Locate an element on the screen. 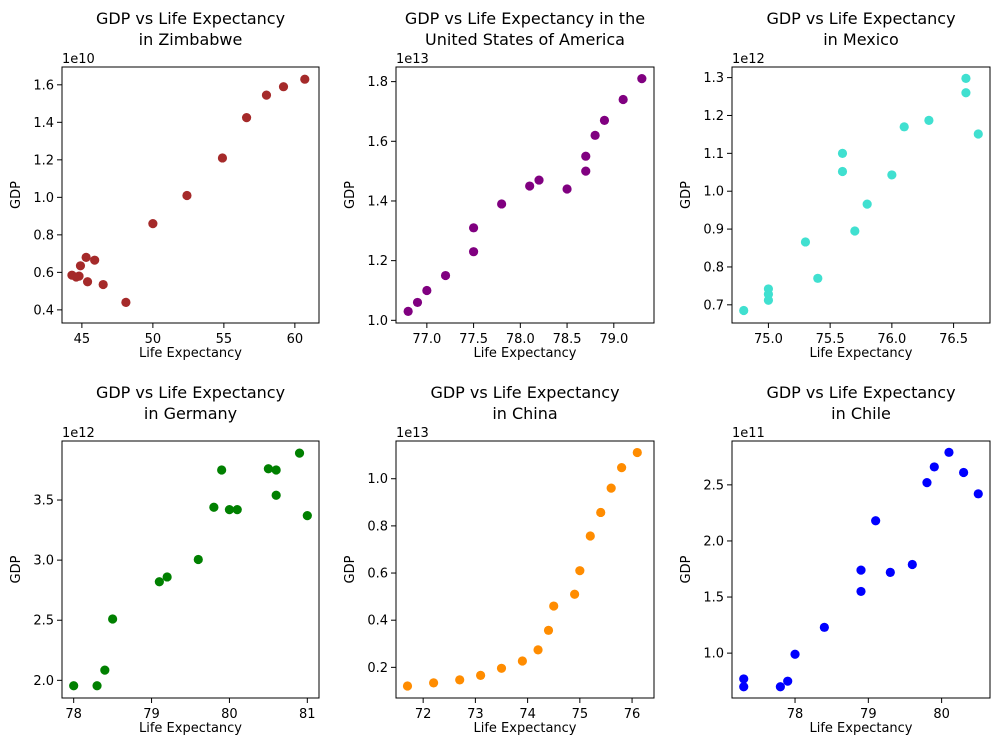 This screenshot has height=745, width=999. y-offset-label: 1e12 is located at coordinates (78, 433).